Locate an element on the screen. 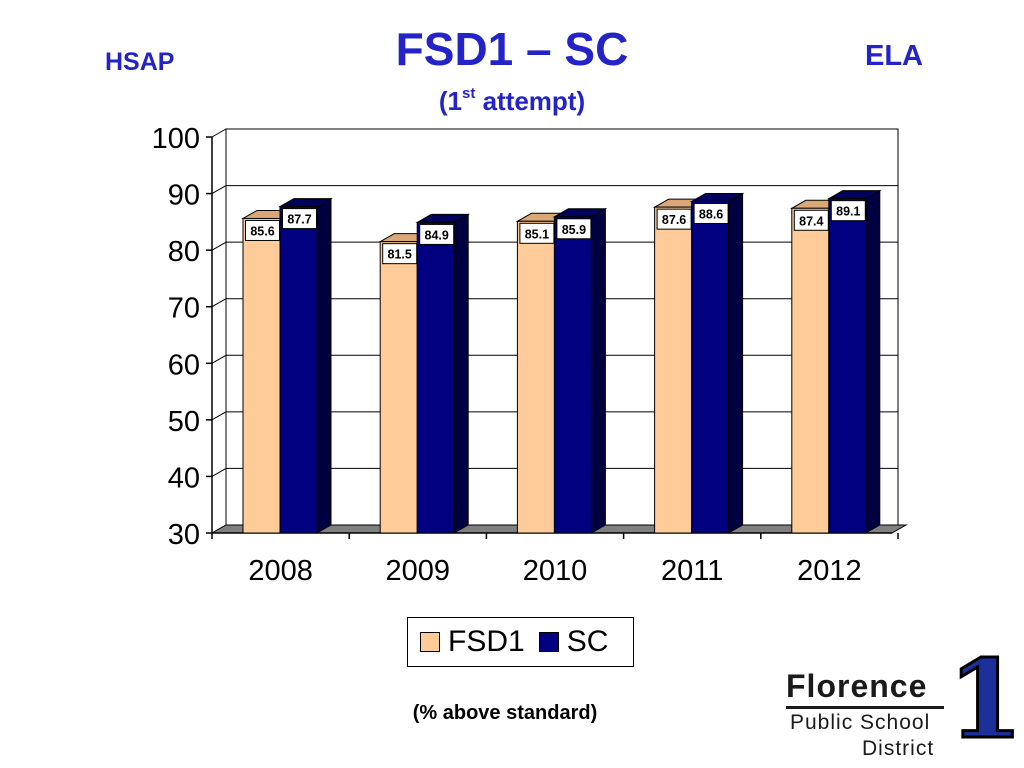 The width and height of the screenshot is (1024, 768). legend-swatch-fsd1 is located at coordinates (430, 642).